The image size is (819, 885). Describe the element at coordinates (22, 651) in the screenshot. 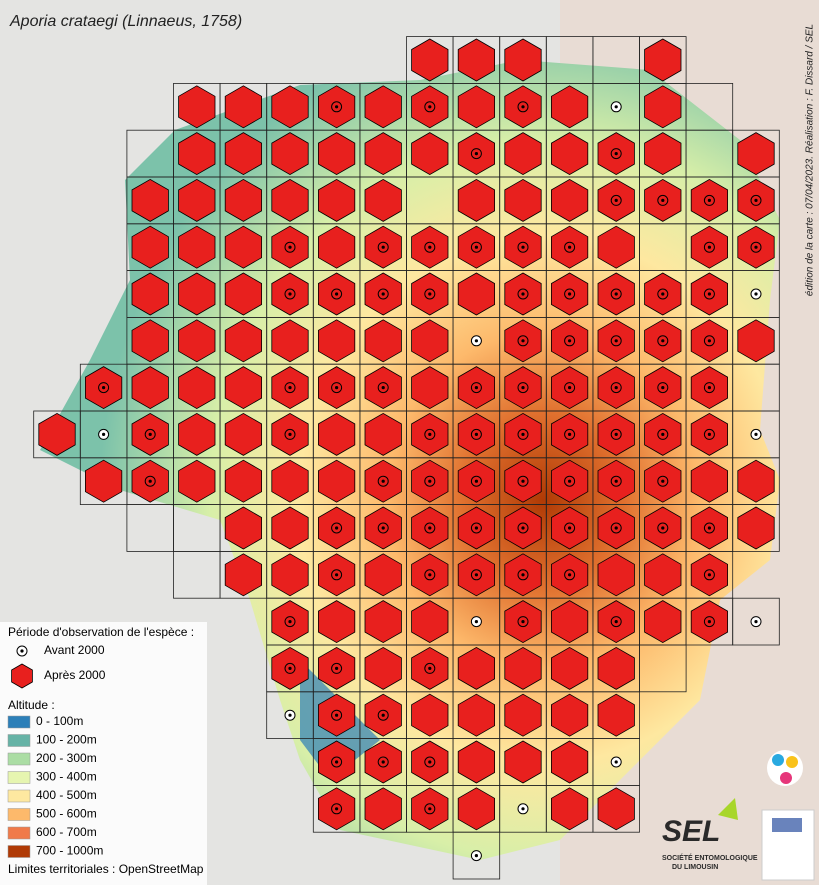

I see `legend-dot-center` at that location.